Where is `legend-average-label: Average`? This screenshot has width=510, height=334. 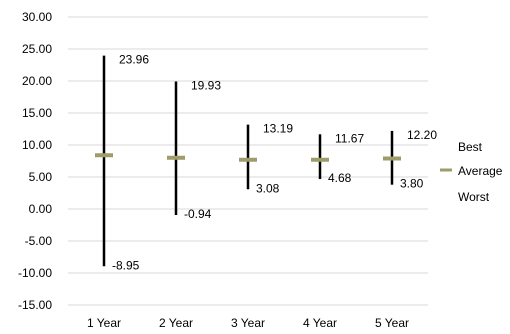 legend-average-label: Average is located at coordinates (480, 171).